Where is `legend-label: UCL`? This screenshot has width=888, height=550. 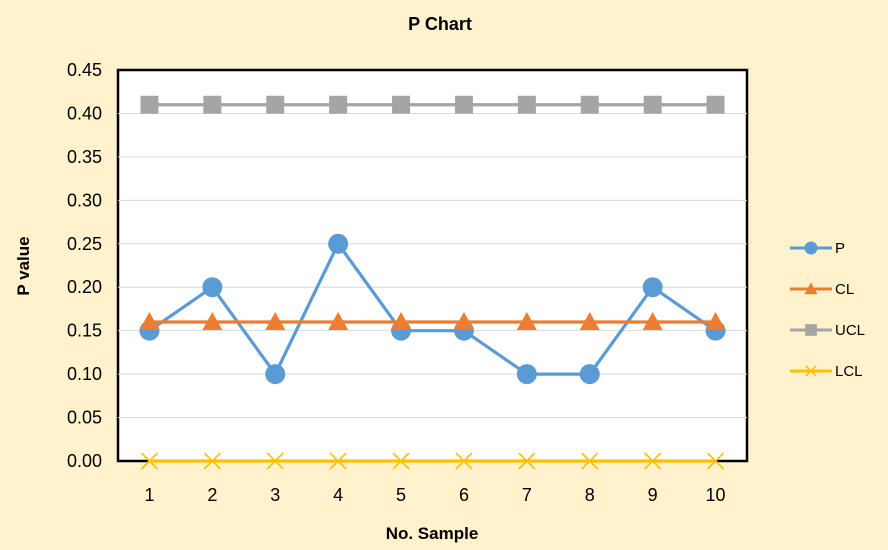
legend-label: UCL is located at coordinates (850, 330).